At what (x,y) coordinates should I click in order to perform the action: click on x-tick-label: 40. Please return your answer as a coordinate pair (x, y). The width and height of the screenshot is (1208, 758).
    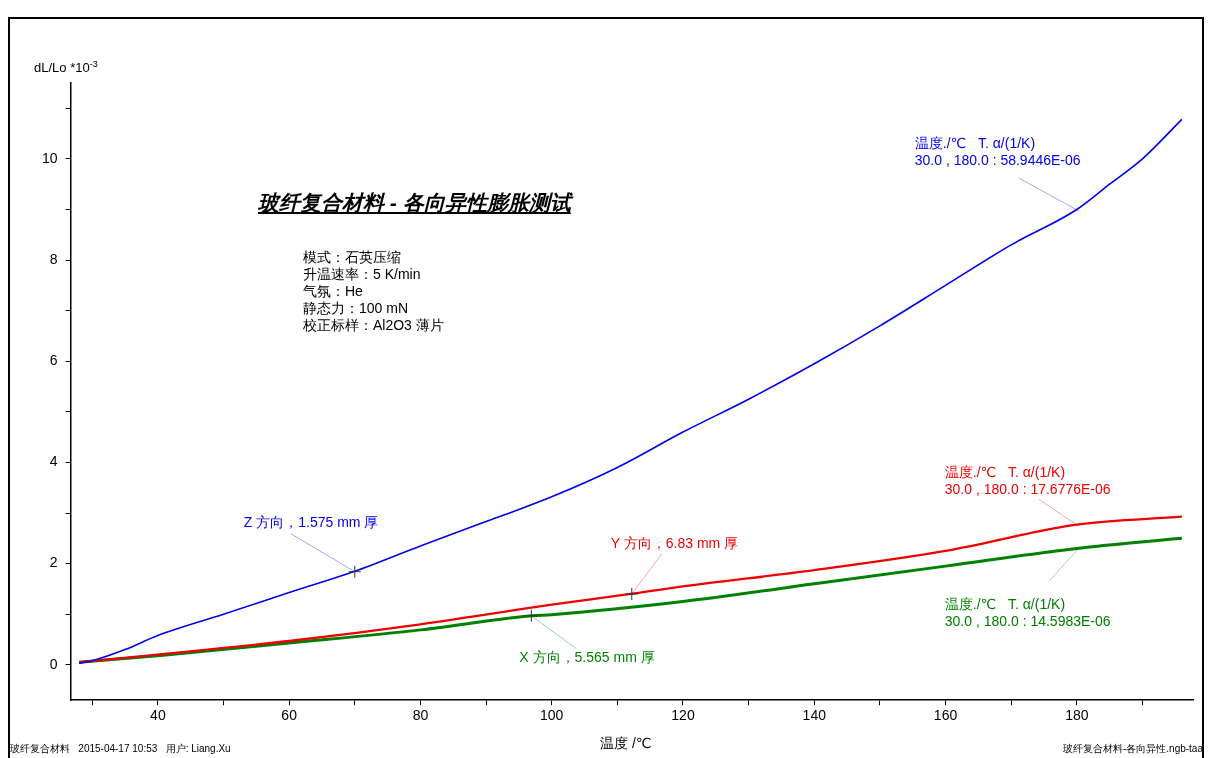
    Looking at the image, I should click on (158, 715).